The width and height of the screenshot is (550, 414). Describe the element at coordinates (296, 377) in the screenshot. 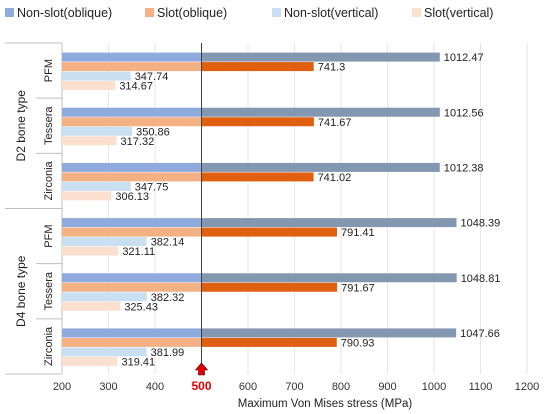

I see `x-axis: 200 300 400 500 600 700 800 900 1000 1100 1200` at that location.